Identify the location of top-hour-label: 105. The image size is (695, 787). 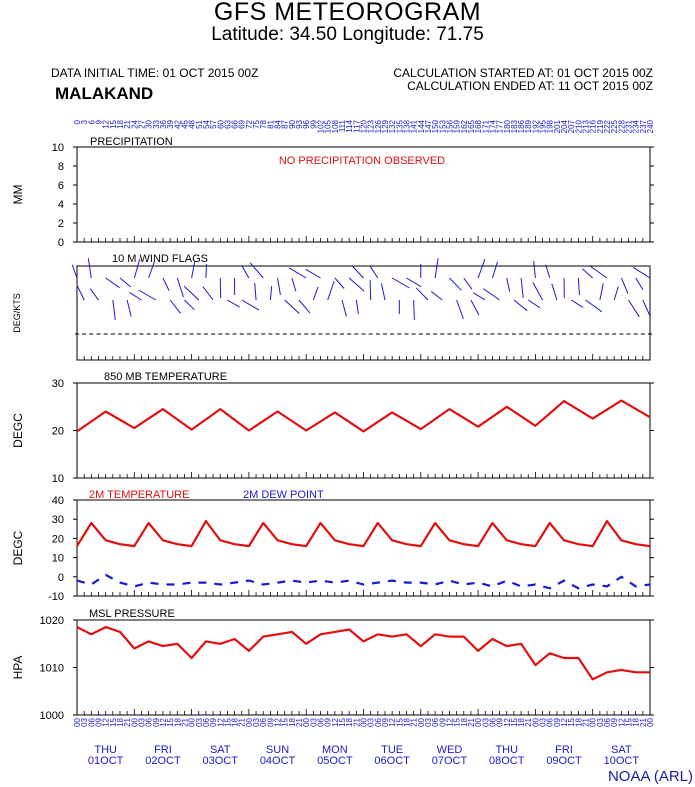
(328, 126).